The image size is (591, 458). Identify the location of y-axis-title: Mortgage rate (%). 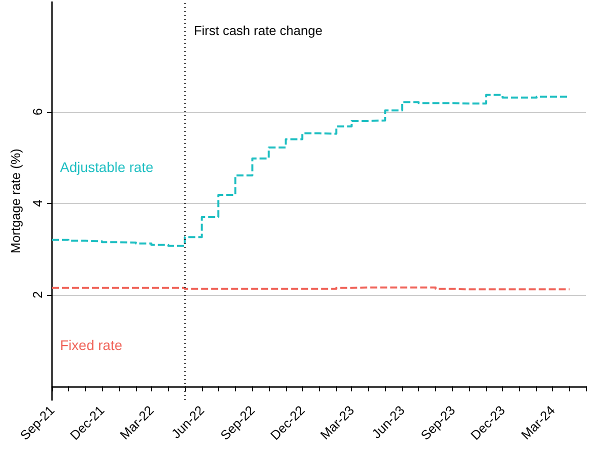
(15, 201).